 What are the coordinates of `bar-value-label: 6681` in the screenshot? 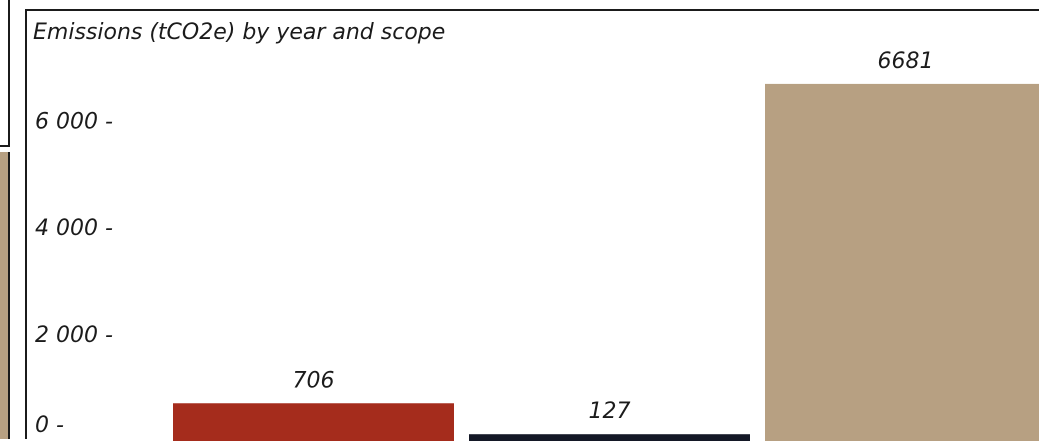 It's located at (906, 61).